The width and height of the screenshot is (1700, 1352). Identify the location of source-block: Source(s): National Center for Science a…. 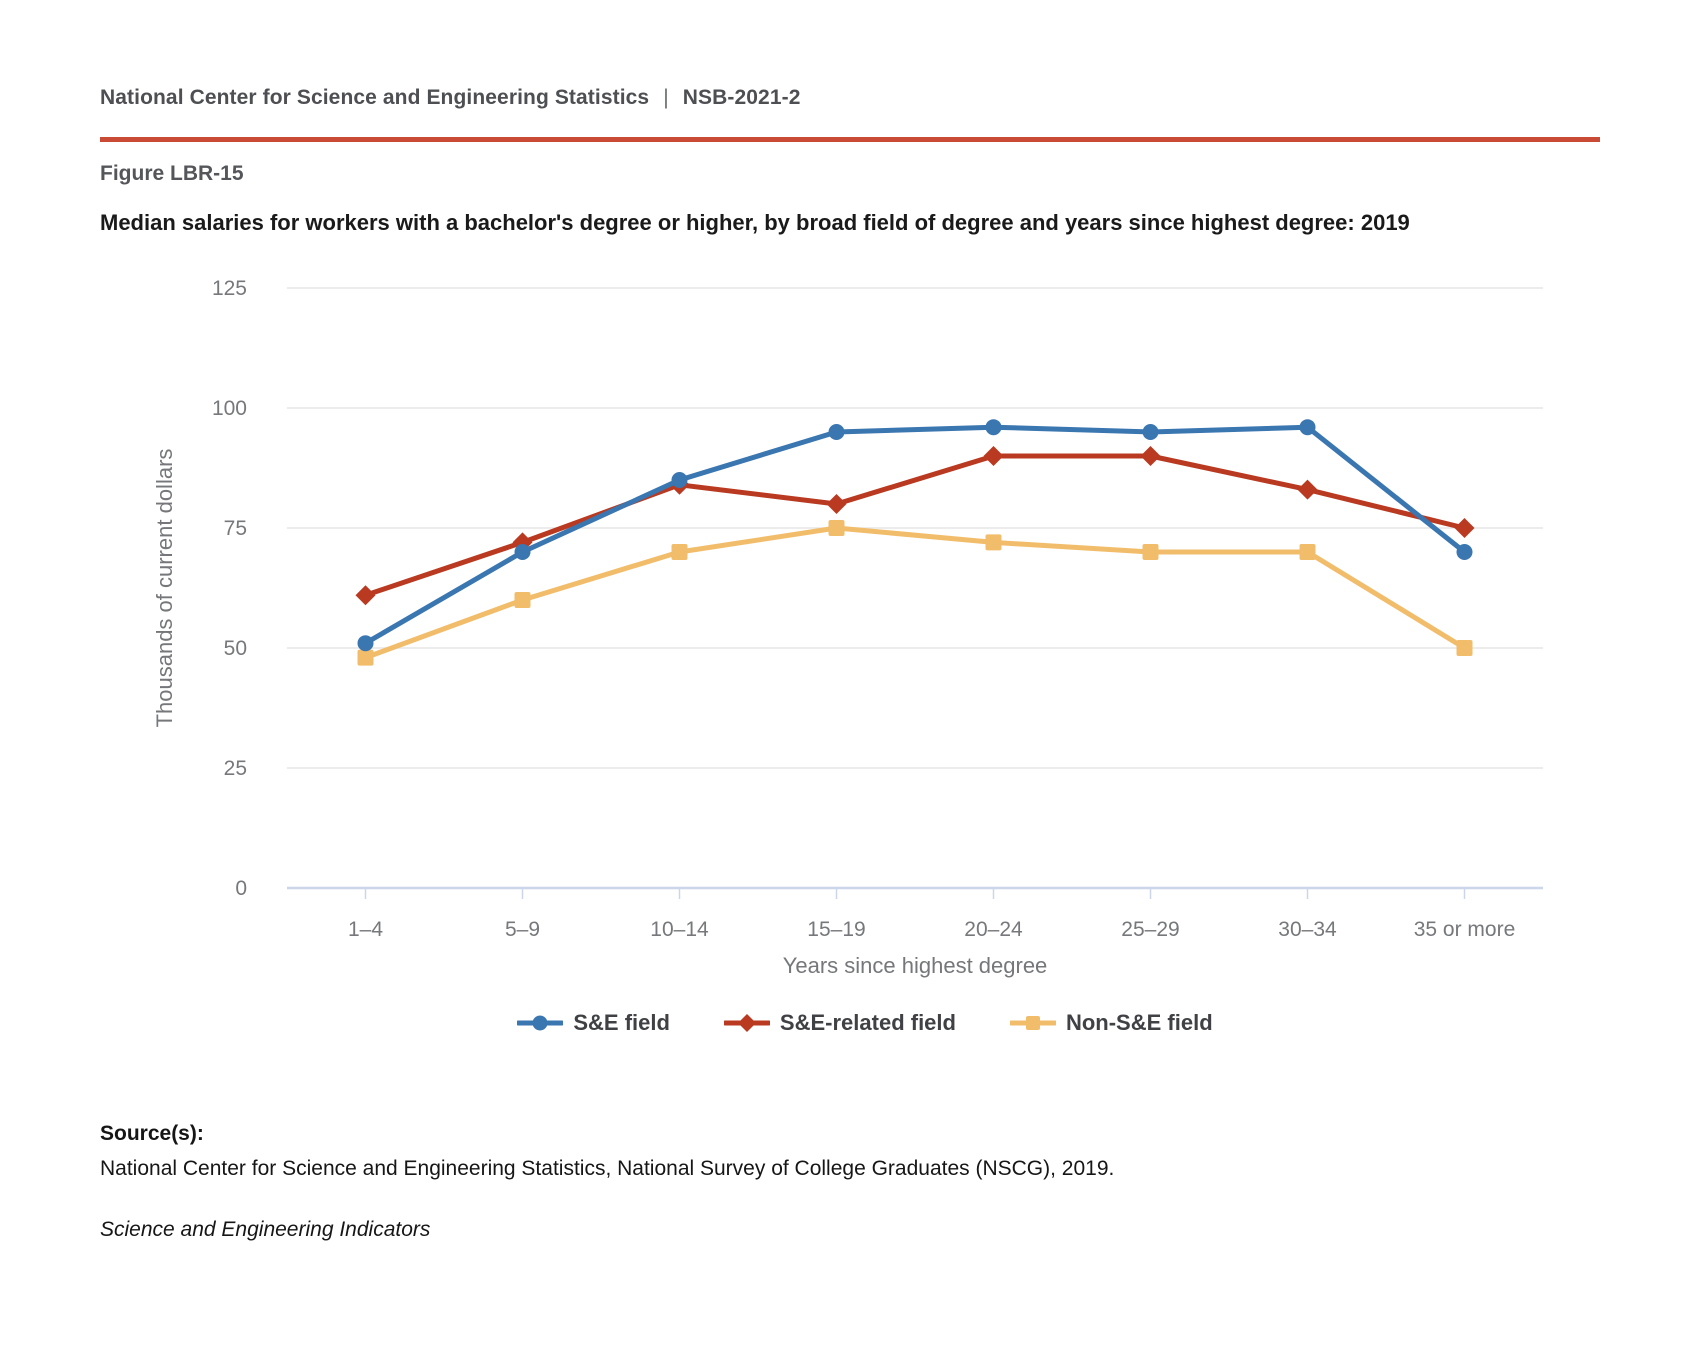
(850, 1182).